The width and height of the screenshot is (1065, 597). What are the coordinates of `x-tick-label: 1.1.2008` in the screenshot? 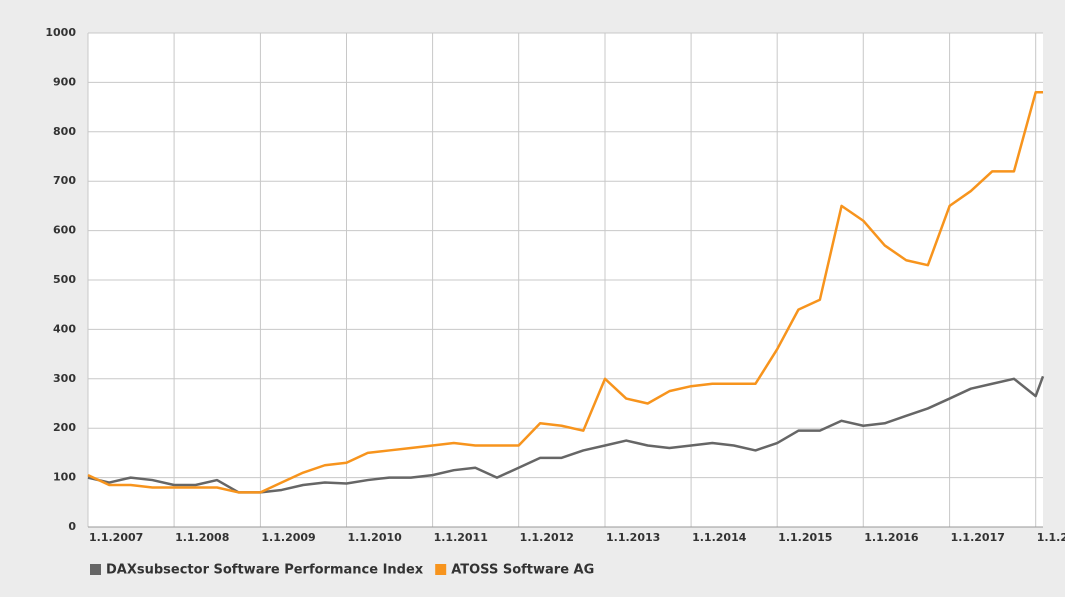 It's located at (202, 537).